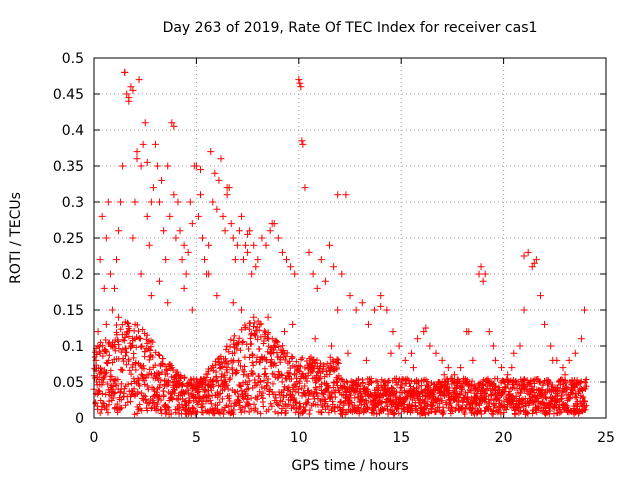 Image resolution: width=640 pixels, height=484 pixels. What do you see at coordinates (73, 347) in the screenshot?
I see `y-tick-label: 0.1` at bounding box center [73, 347].